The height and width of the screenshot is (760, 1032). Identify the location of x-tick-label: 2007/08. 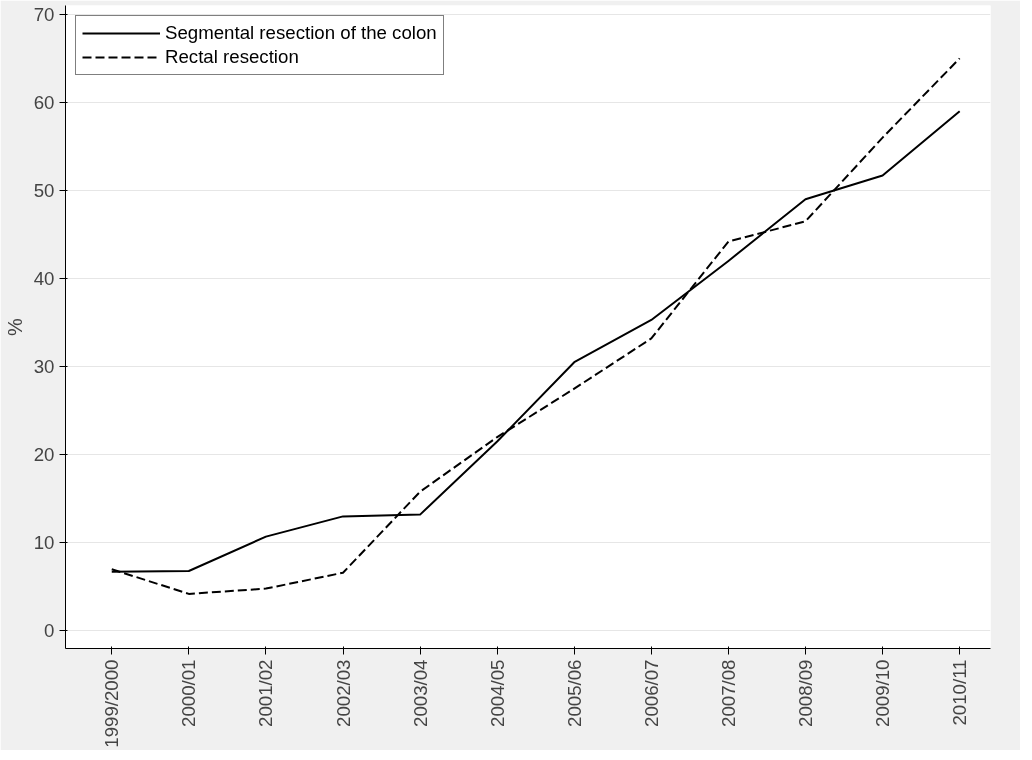
(728, 693).